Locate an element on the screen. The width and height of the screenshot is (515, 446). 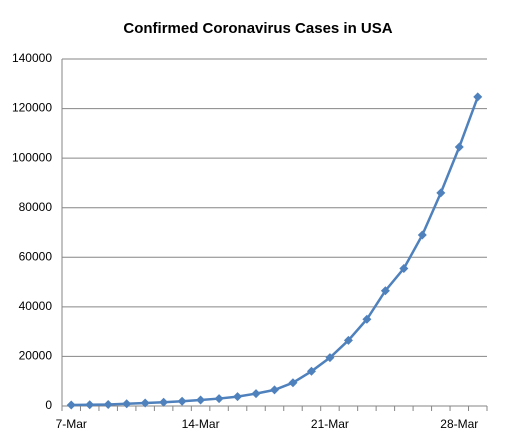
y-tick-label: 0 is located at coordinates (48, 405).